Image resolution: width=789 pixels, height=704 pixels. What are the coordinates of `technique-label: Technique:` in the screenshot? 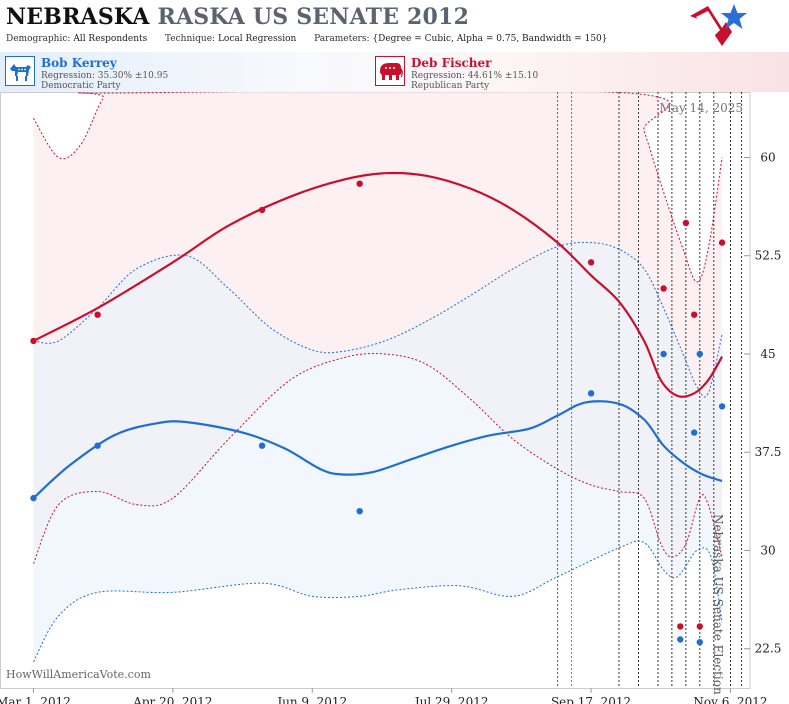 It's located at (190, 39).